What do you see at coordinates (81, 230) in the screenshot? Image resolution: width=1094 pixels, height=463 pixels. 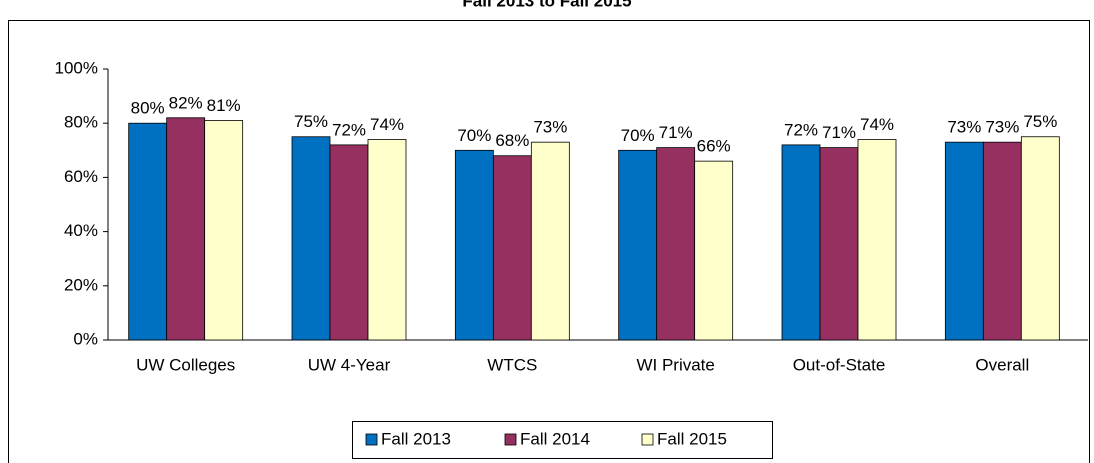 I see `y-tick-label: 40%` at bounding box center [81, 230].